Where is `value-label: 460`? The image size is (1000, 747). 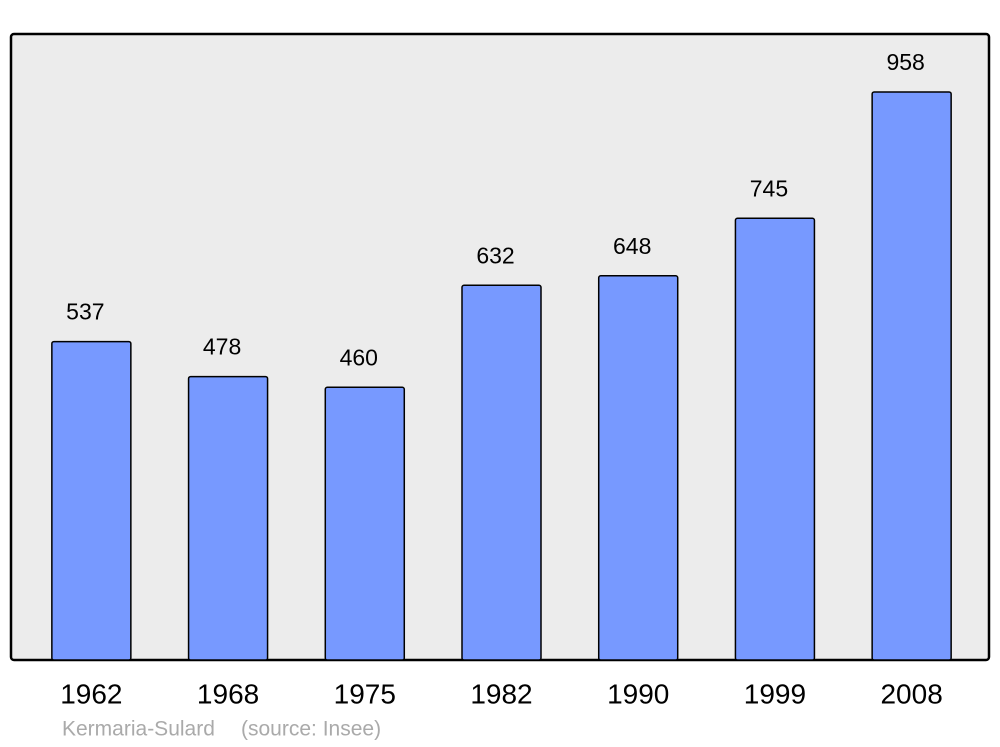 value-label: 460 is located at coordinates (359, 357).